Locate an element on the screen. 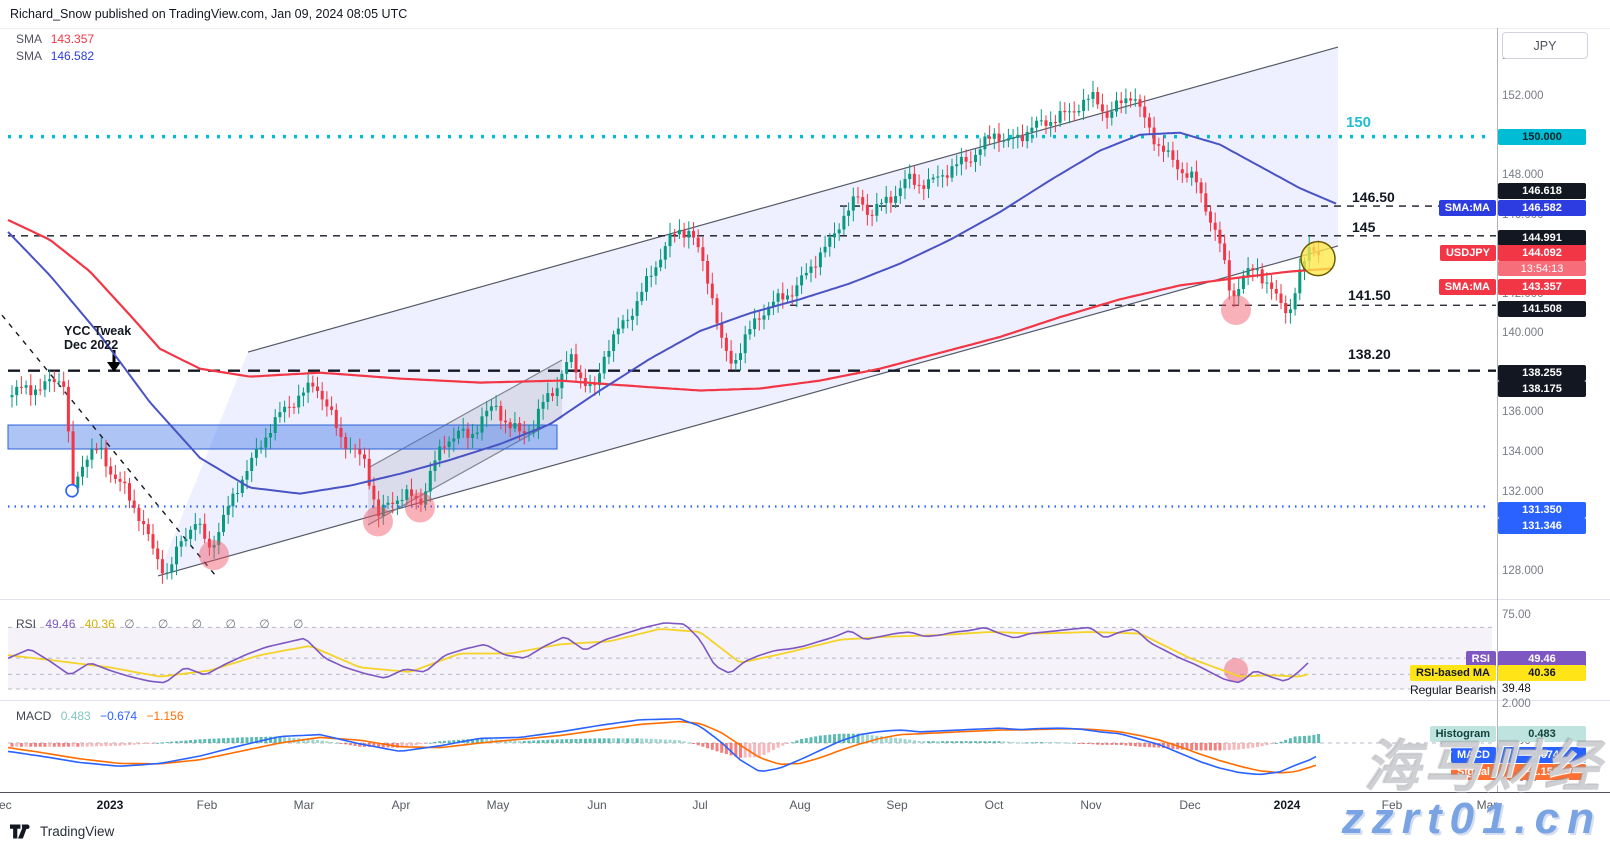 The height and width of the screenshot is (857, 1610). sma-blue-legend-label: SMA is located at coordinates (29, 56).